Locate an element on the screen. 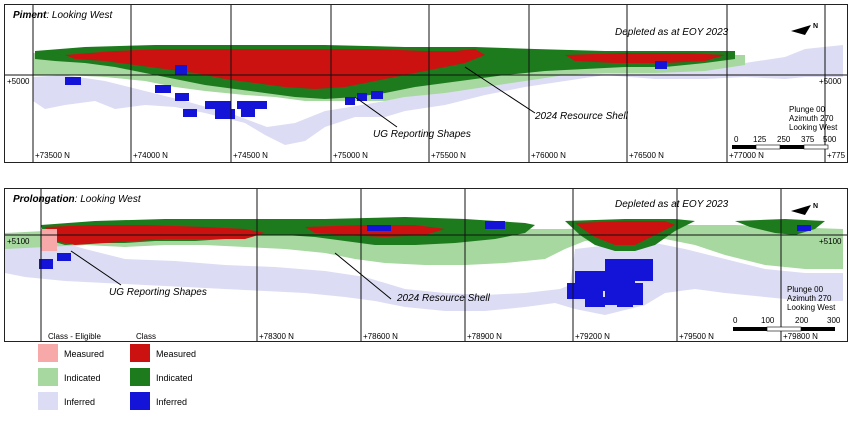 This screenshot has height=424, width=850. prolongation-tick-79800: +79800 N is located at coordinates (800, 336).